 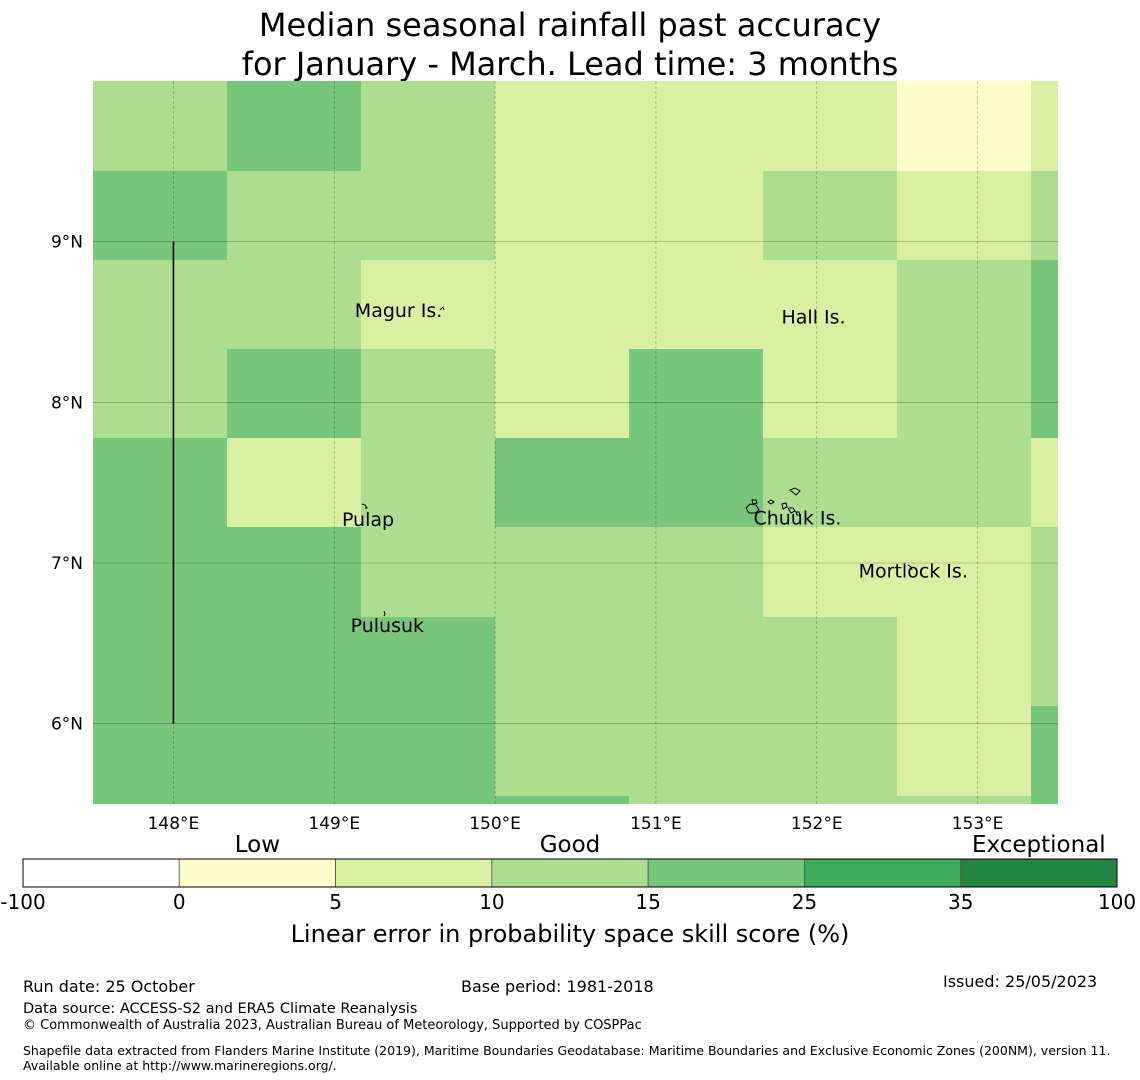 I want to click on base-period: Base period: 1981-2018, so click(x=557, y=986).